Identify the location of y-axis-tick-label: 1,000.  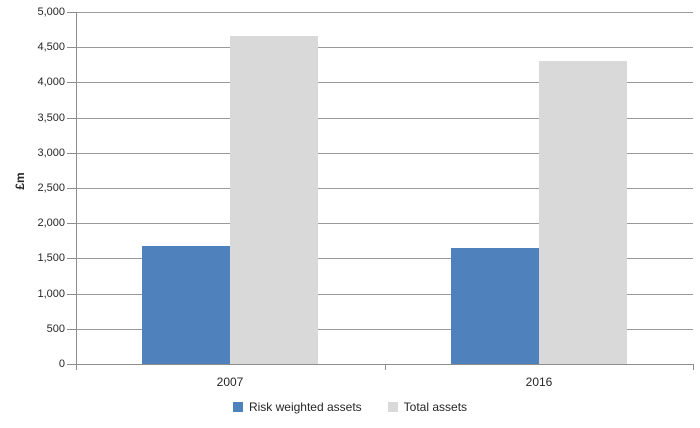
(51, 294).